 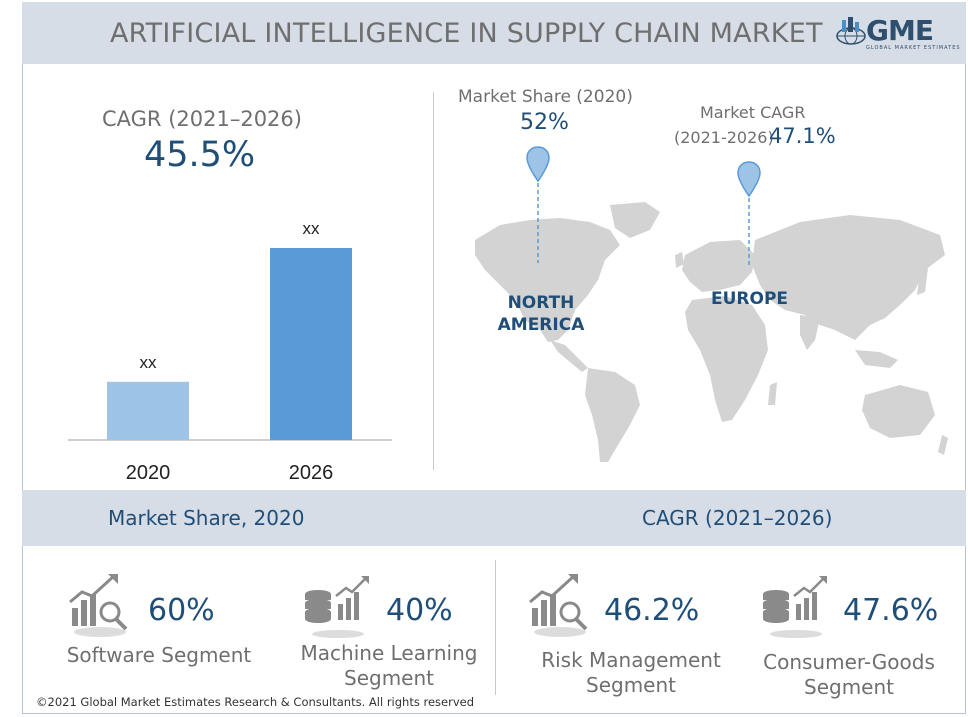 I want to click on bar-2026, so click(x=311, y=344).